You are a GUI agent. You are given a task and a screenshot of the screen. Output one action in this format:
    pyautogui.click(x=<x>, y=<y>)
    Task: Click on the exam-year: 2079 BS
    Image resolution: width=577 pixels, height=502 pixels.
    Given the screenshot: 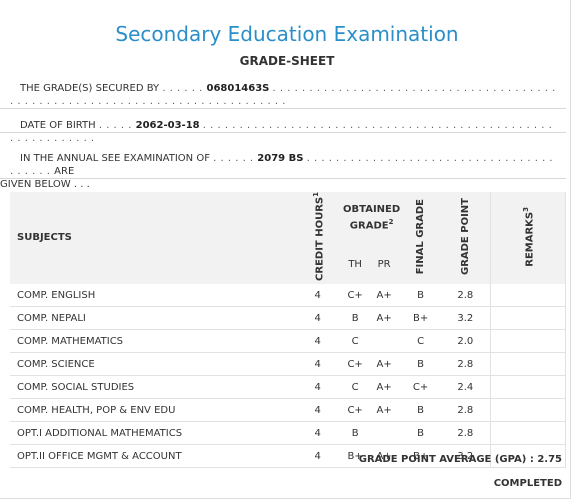 What is the action you would take?
    pyautogui.click(x=280, y=158)
    